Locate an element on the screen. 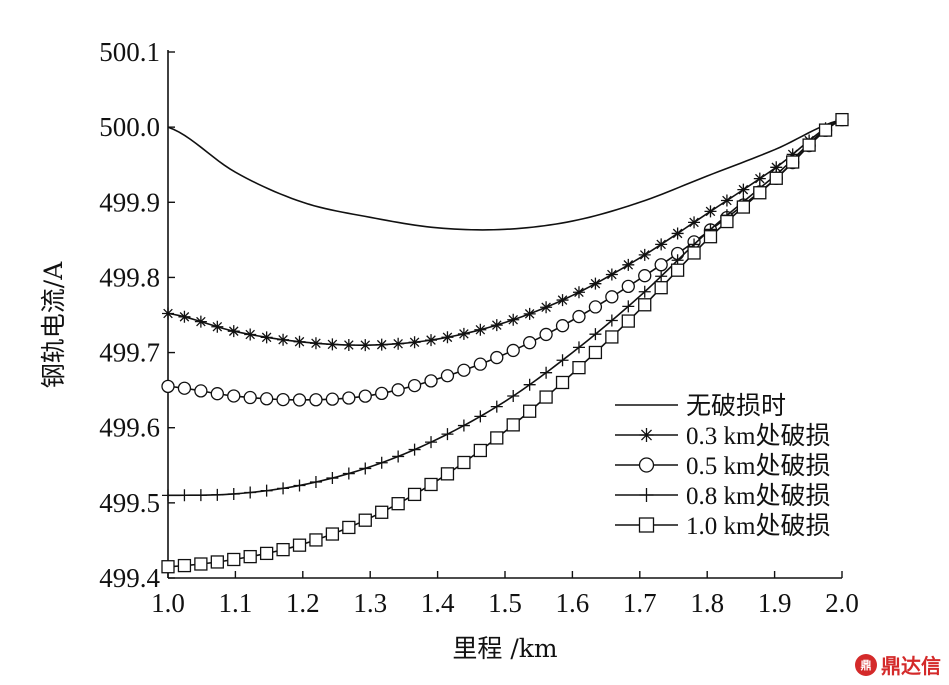 The height and width of the screenshot is (685, 949). legend-item-3: 0.5 km处破损 is located at coordinates (722, 466).